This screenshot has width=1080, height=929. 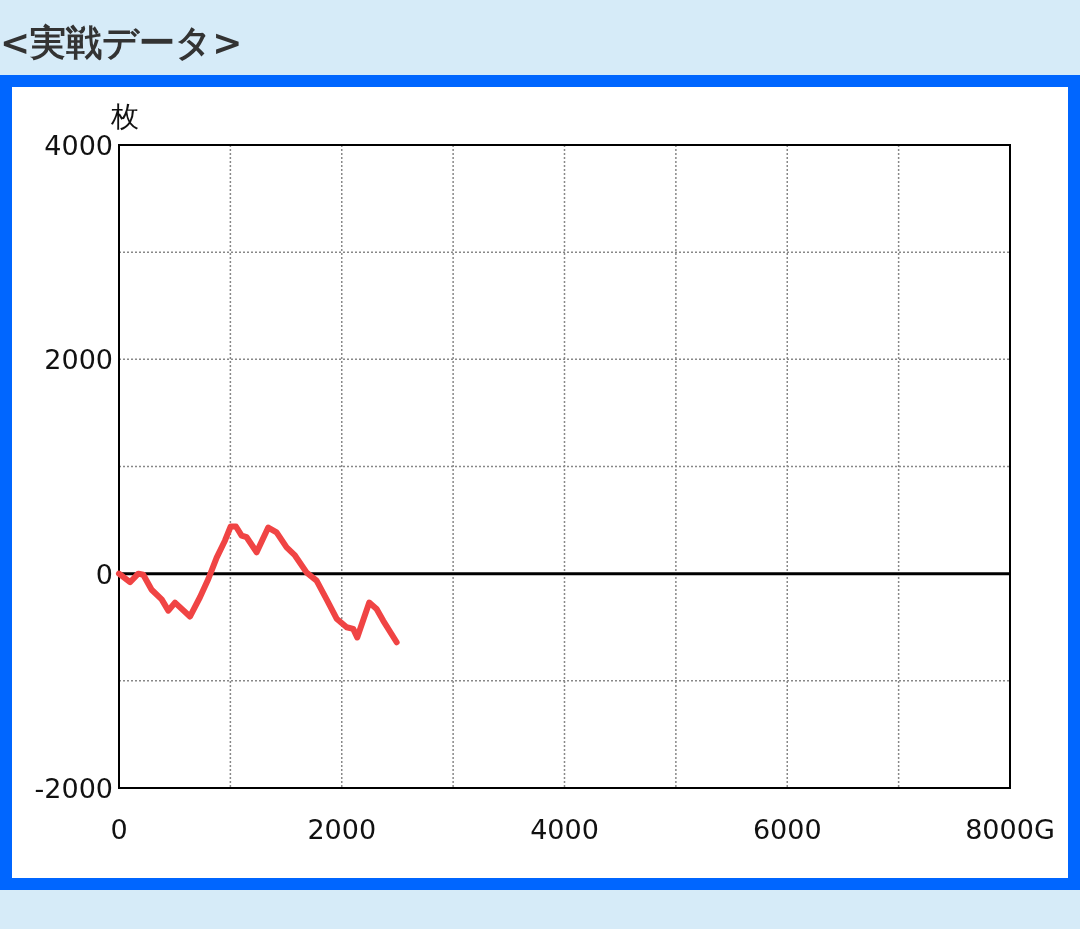 I want to click on chart-title: <実戦データ>, so click(x=121, y=42).